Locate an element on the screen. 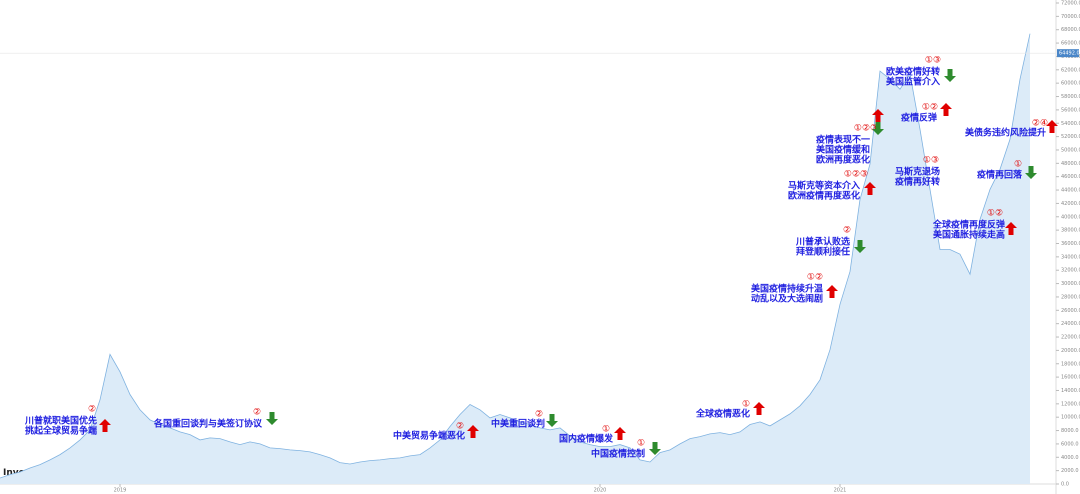  annotation-text: 各国重回谈判与美签订协议 is located at coordinates (208, 424).